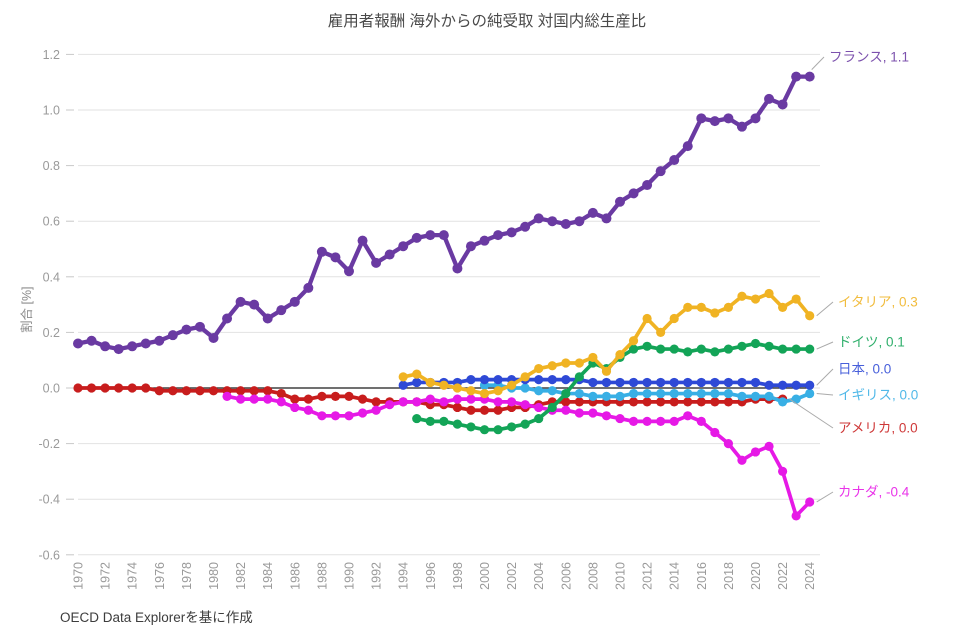  What do you see at coordinates (51, 333) in the screenshot?
I see `y-tick-label: 0.2` at bounding box center [51, 333].